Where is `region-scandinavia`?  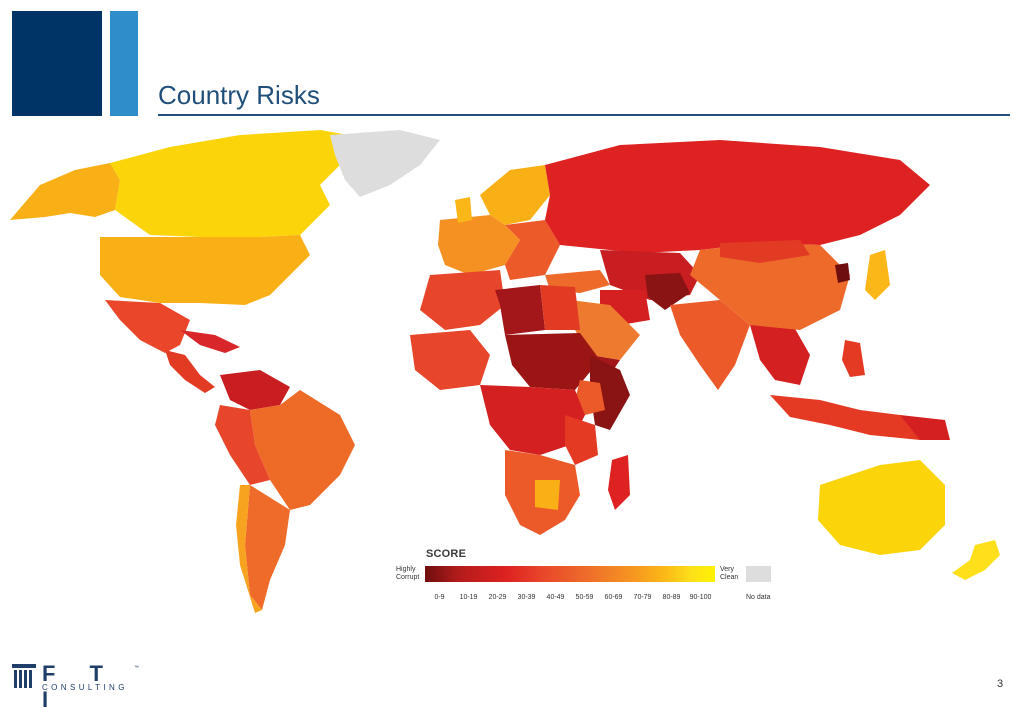 region-scandinavia is located at coordinates (515, 195).